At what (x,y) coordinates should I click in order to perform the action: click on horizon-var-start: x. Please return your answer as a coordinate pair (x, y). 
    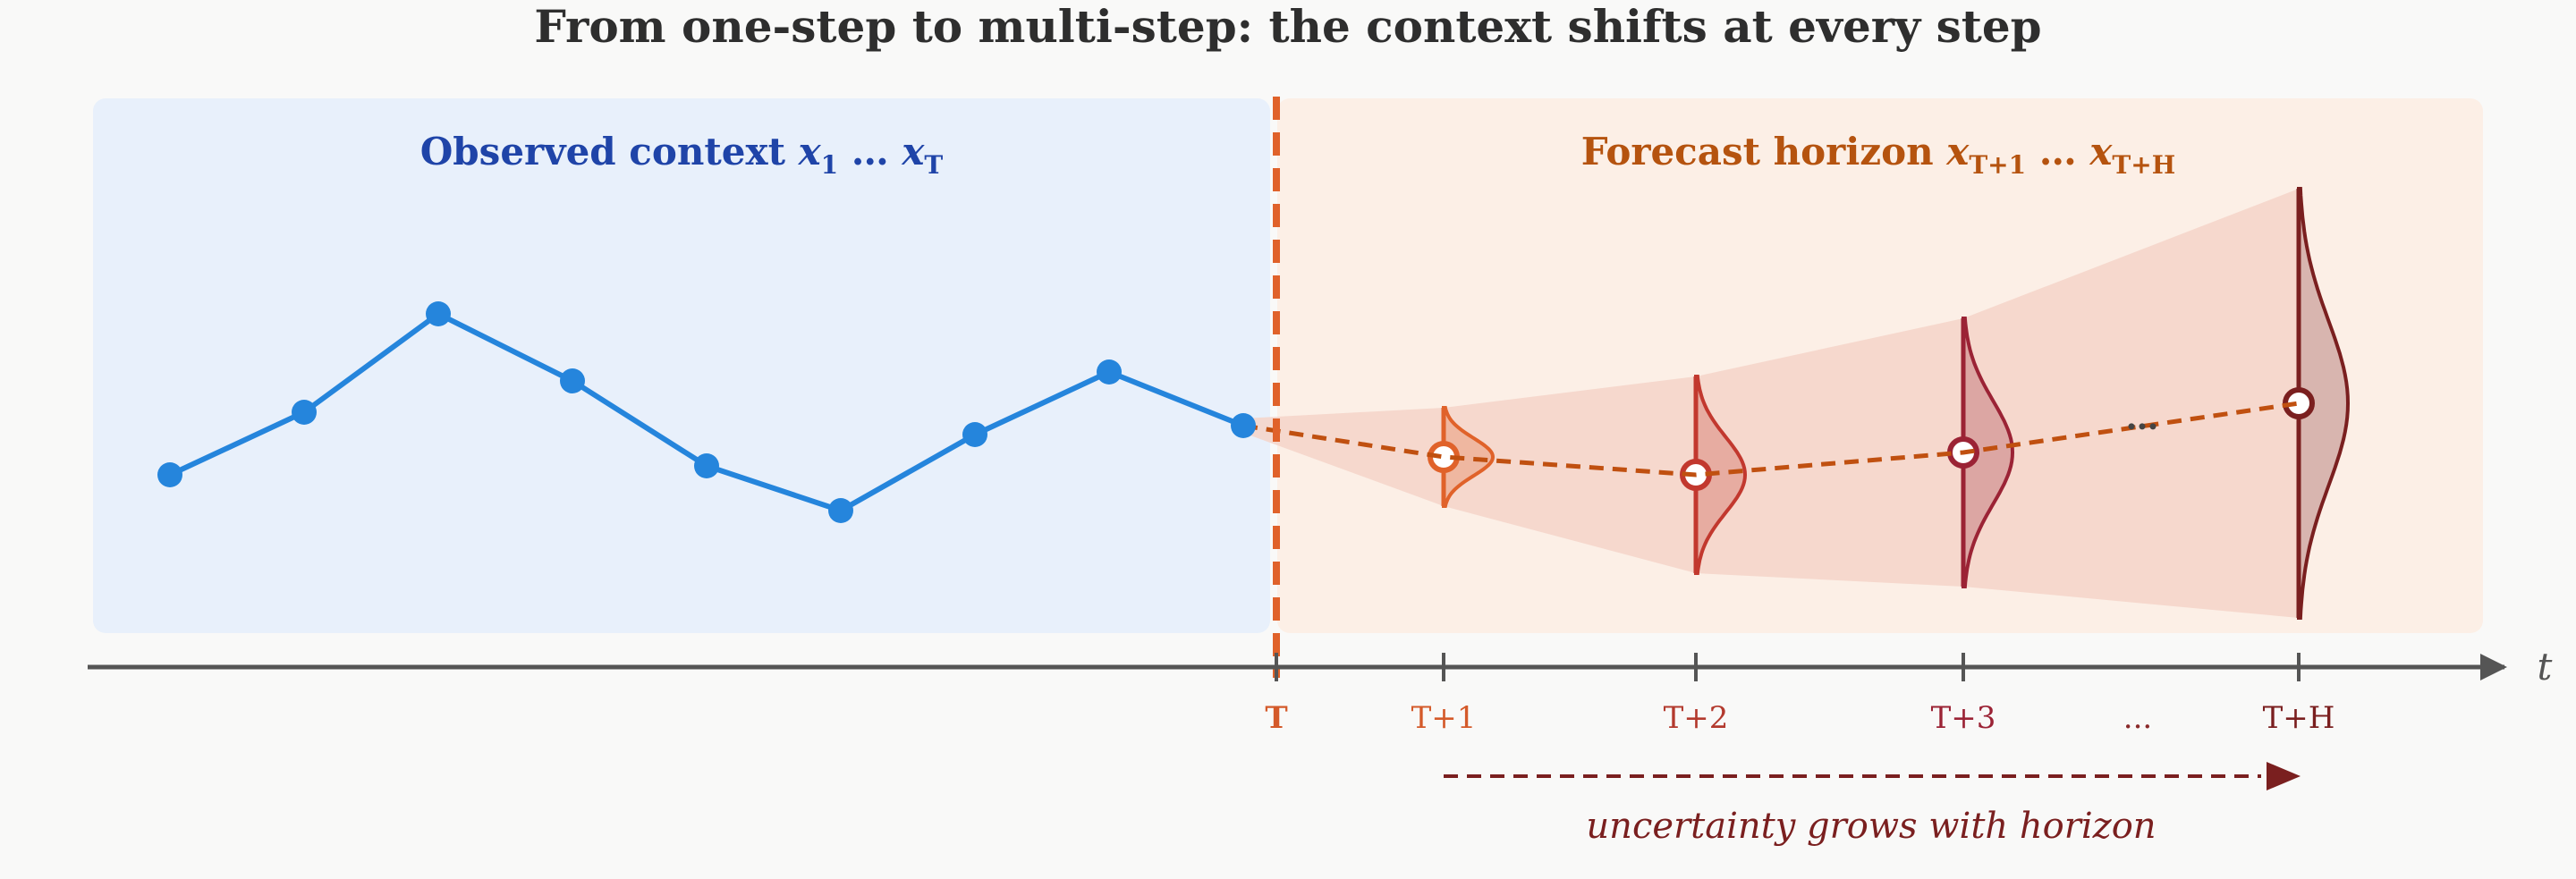
    Looking at the image, I should click on (1957, 151).